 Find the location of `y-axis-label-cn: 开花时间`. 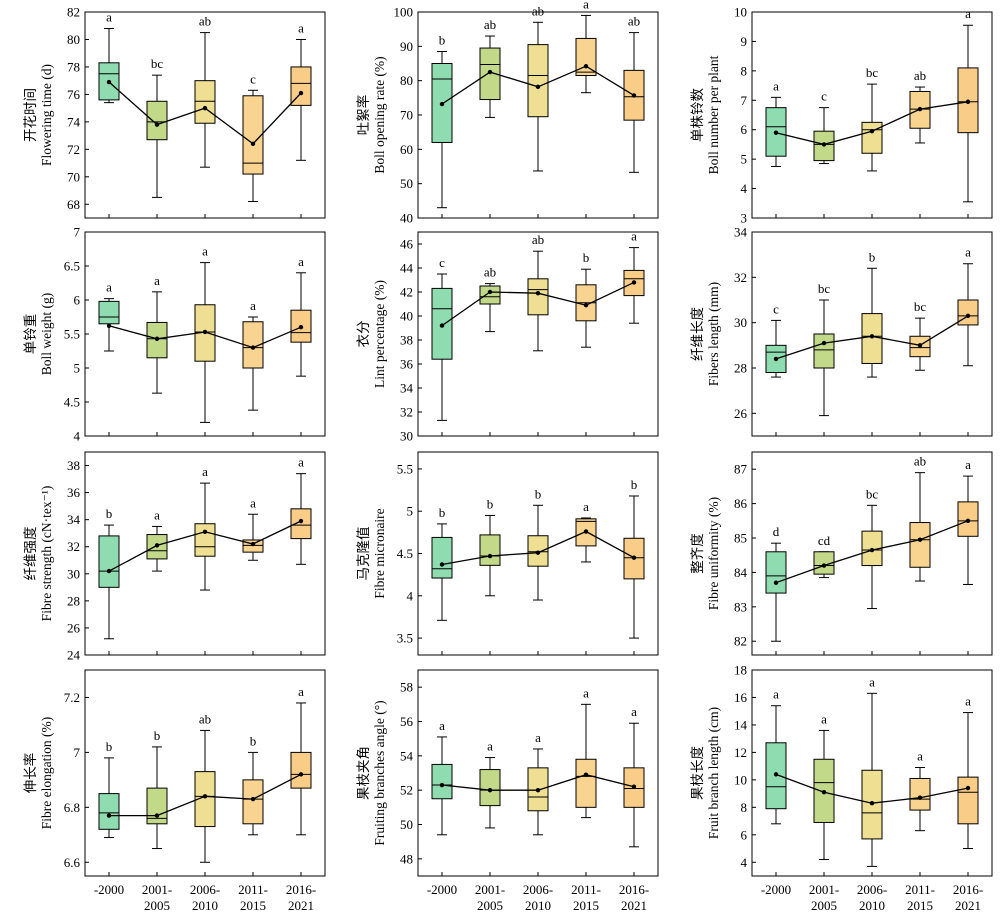

y-axis-label-cn: 开花时间 is located at coordinates (30, 115).